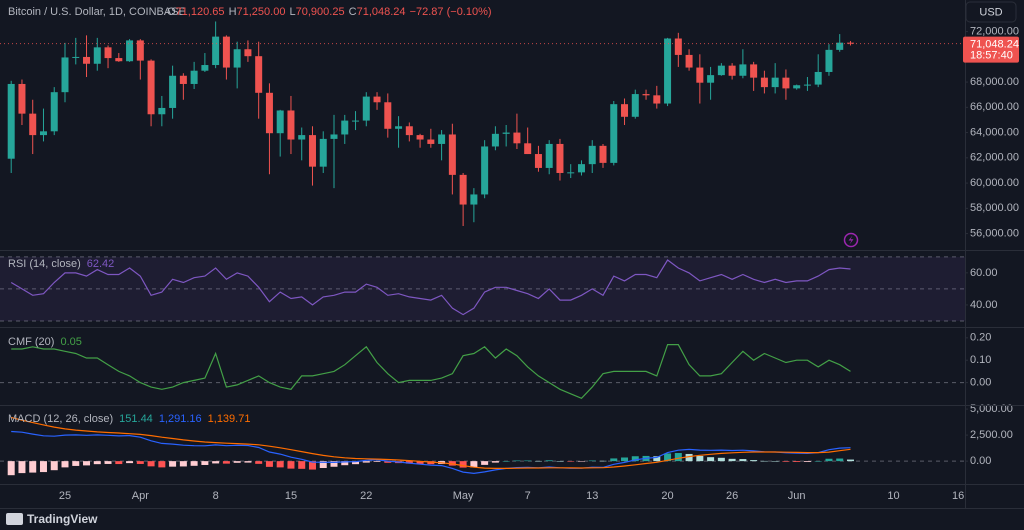 Image resolution: width=1024 pixels, height=530 pixels. I want to click on y-tick-label: 60.00, so click(984, 273).